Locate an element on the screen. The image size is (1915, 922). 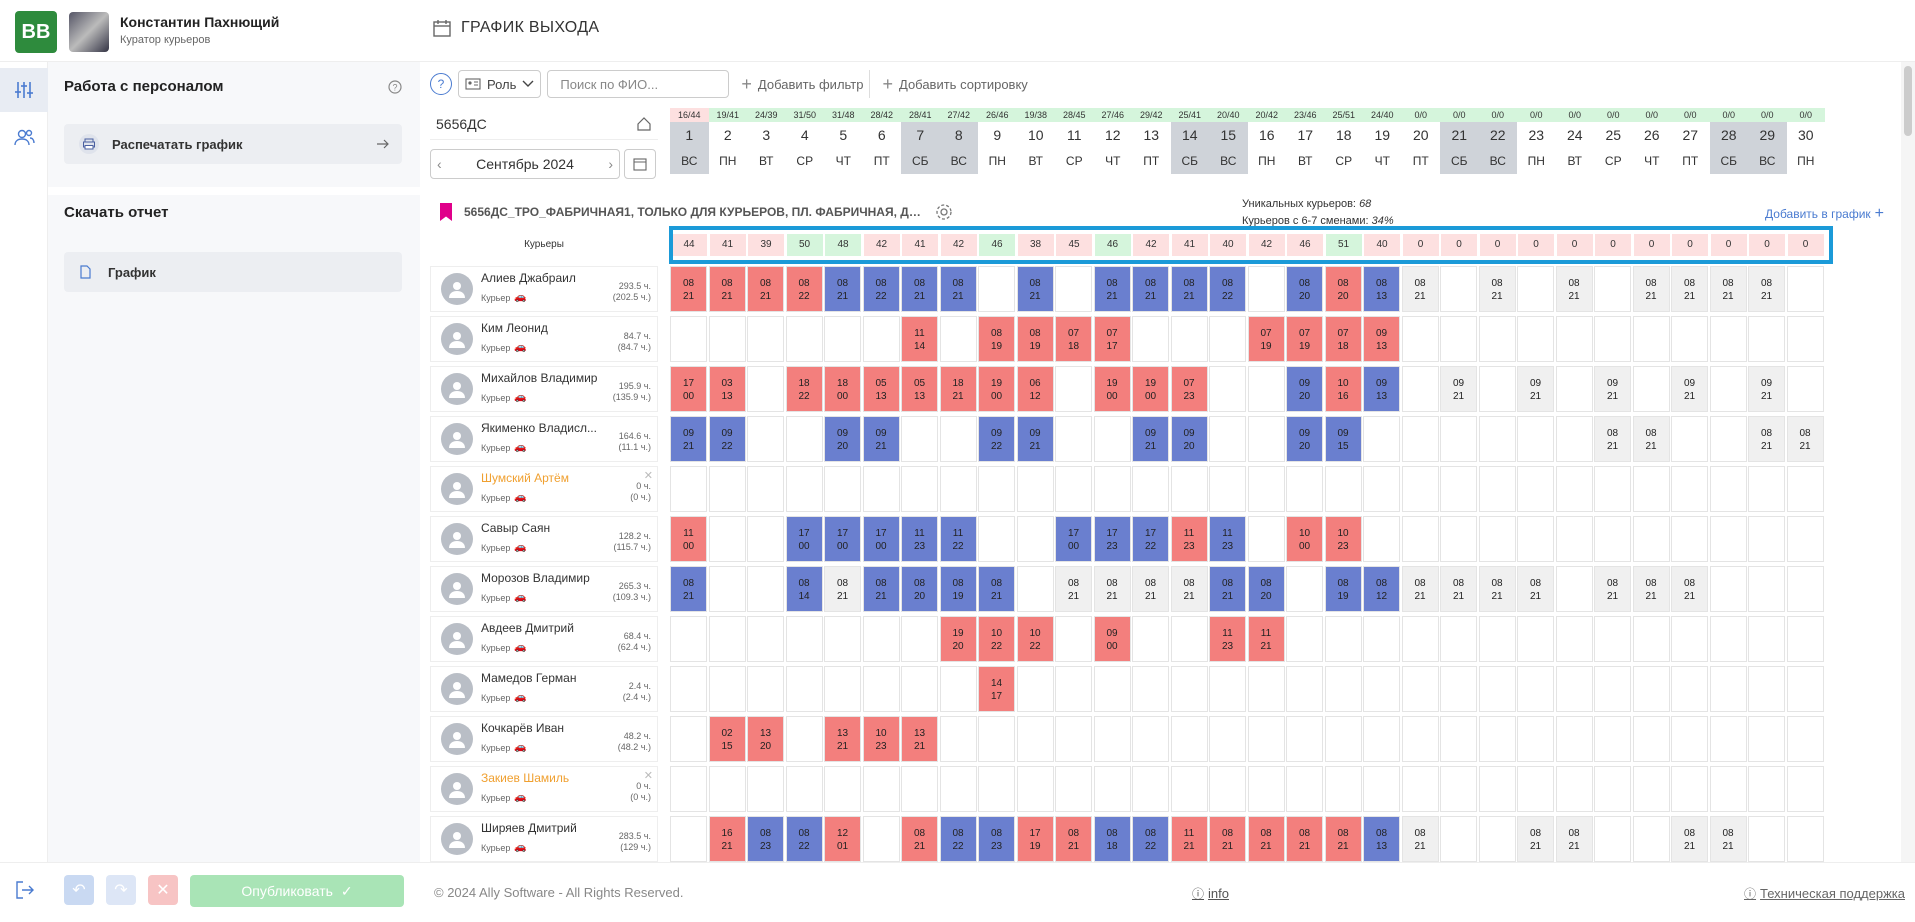
shift-cell: 07 19 is located at coordinates (1266, 339).